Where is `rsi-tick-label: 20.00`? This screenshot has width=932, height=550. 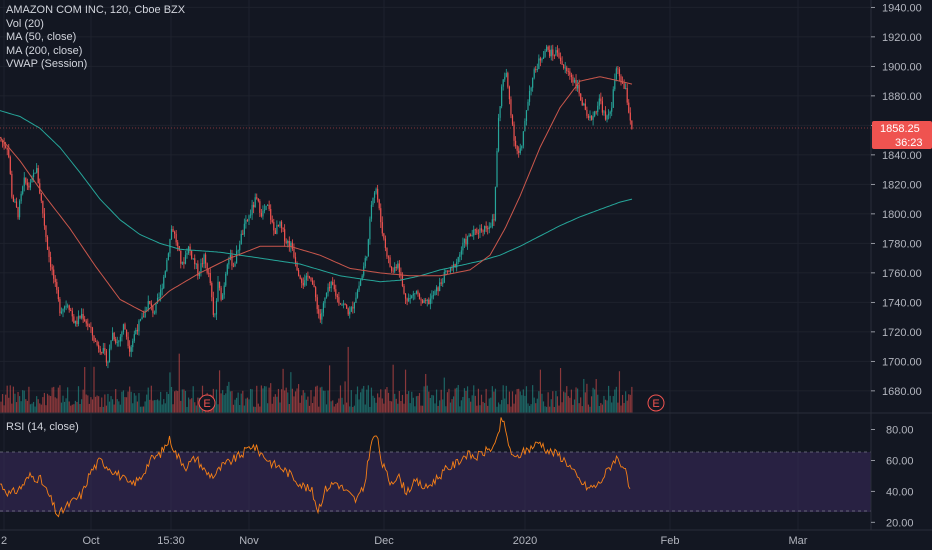
rsi-tick-label: 20.00 is located at coordinates (900, 523).